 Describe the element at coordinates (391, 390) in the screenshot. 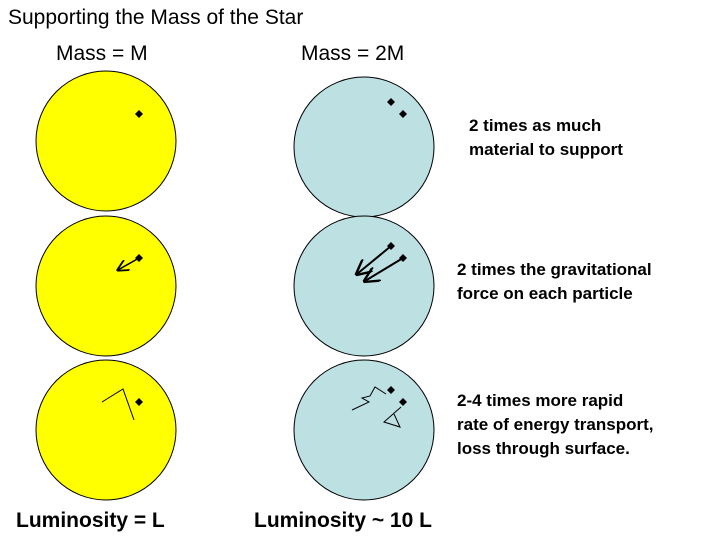

I see `particle-2m-row3-a` at that location.